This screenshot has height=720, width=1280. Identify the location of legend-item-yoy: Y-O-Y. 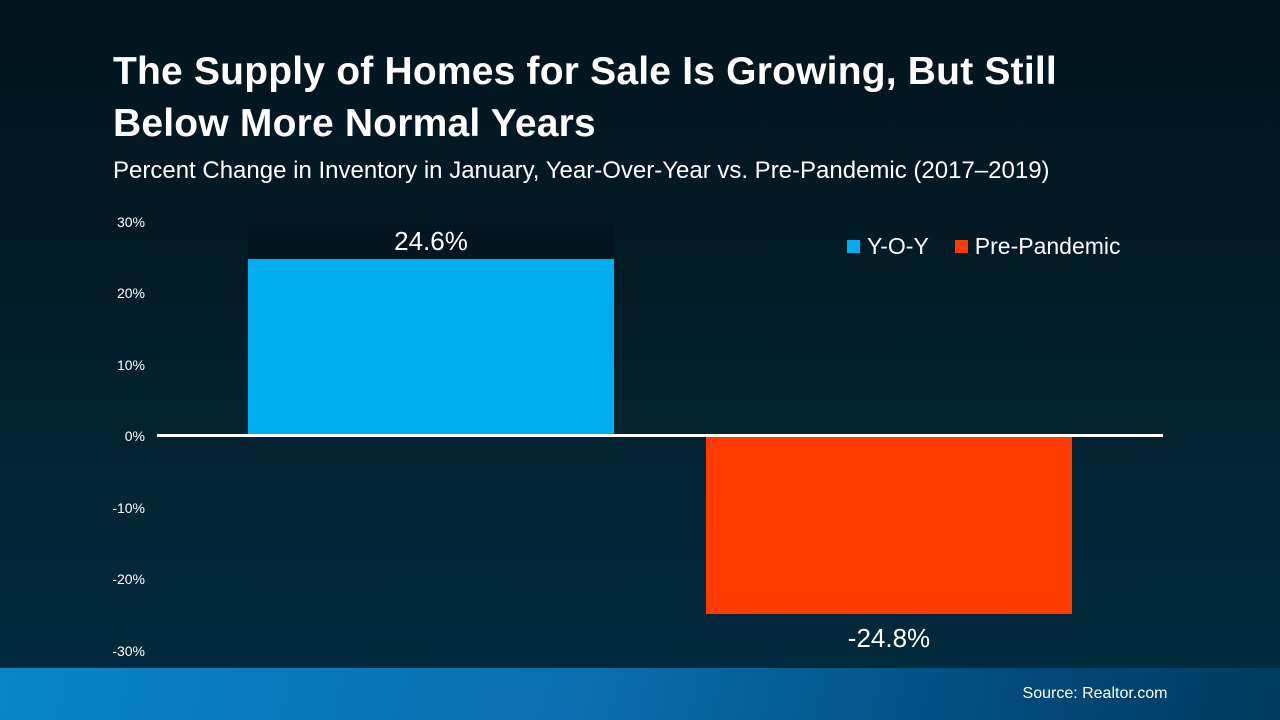
(888, 246).